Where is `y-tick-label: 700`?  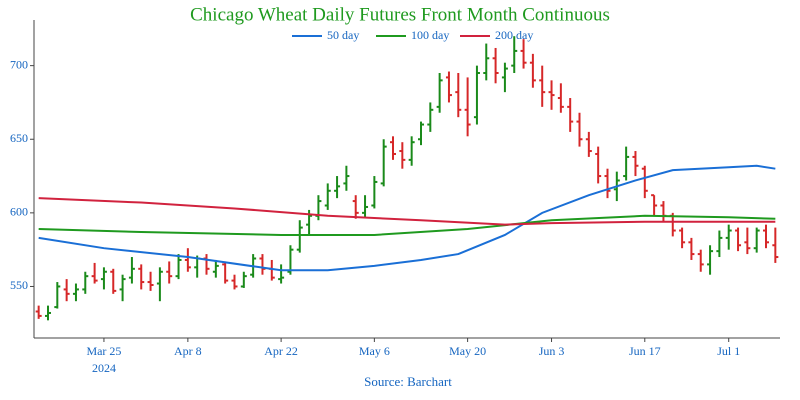
y-tick-label: 700 is located at coordinates (19, 64).